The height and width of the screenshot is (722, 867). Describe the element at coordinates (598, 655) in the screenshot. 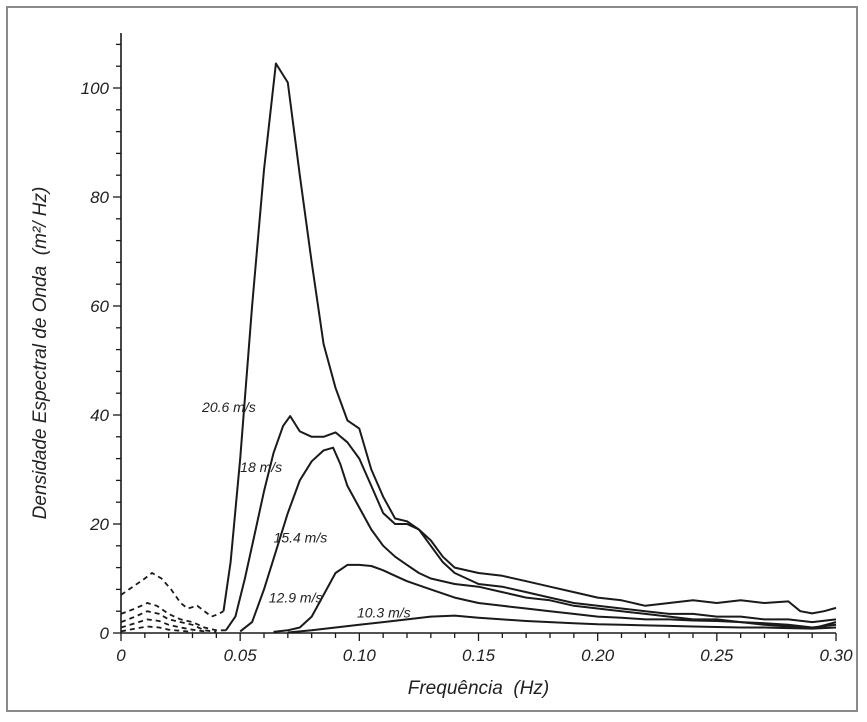

I see `x-tick-label: 0.20` at that location.